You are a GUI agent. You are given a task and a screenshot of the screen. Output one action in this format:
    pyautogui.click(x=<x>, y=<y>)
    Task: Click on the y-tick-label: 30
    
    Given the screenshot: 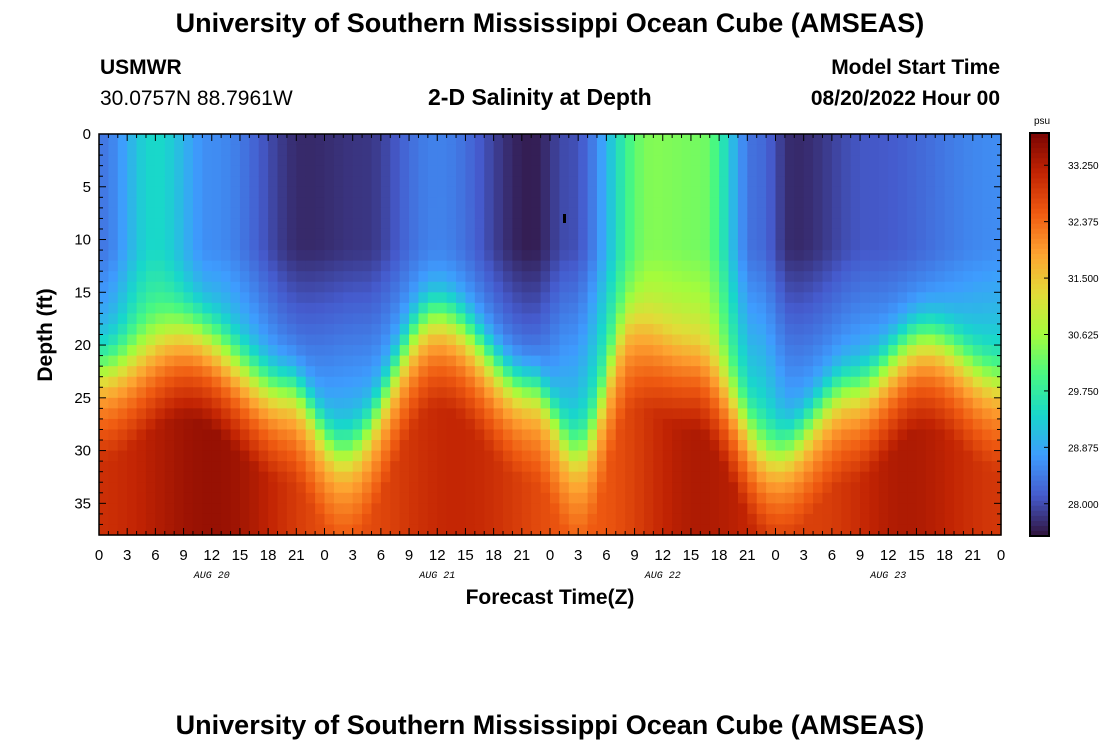 What is the action you would take?
    pyautogui.click(x=82, y=451)
    